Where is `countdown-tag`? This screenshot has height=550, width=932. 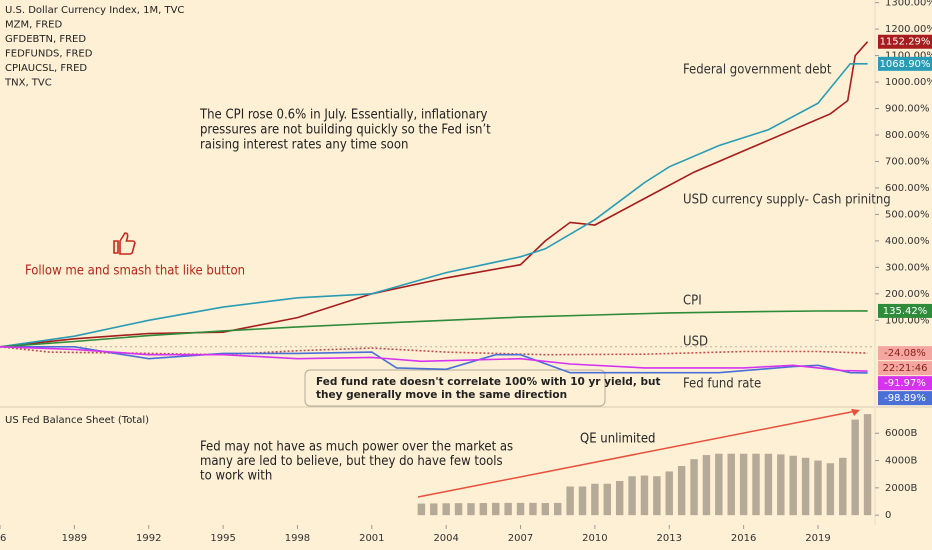 countdown-tag is located at coordinates (905, 368).